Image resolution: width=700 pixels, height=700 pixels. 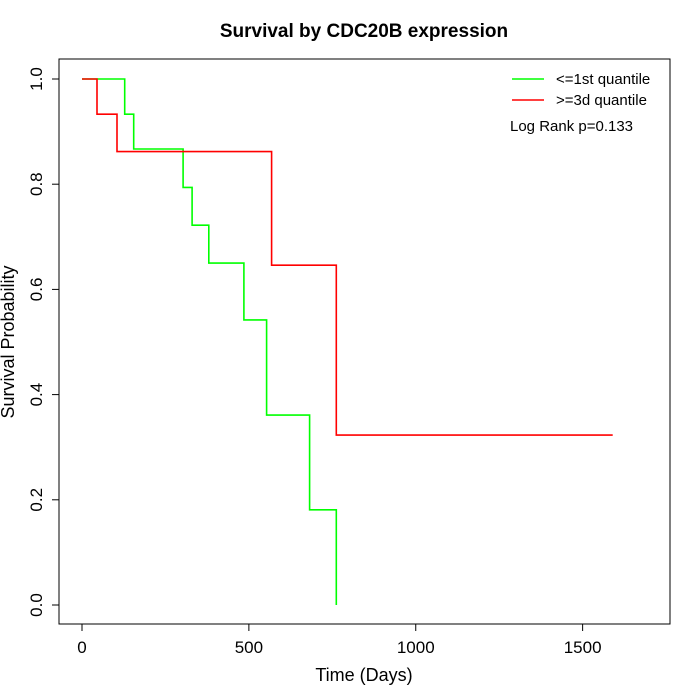 What do you see at coordinates (36, 500) in the screenshot?
I see `y-tick-label: 0.2` at bounding box center [36, 500].